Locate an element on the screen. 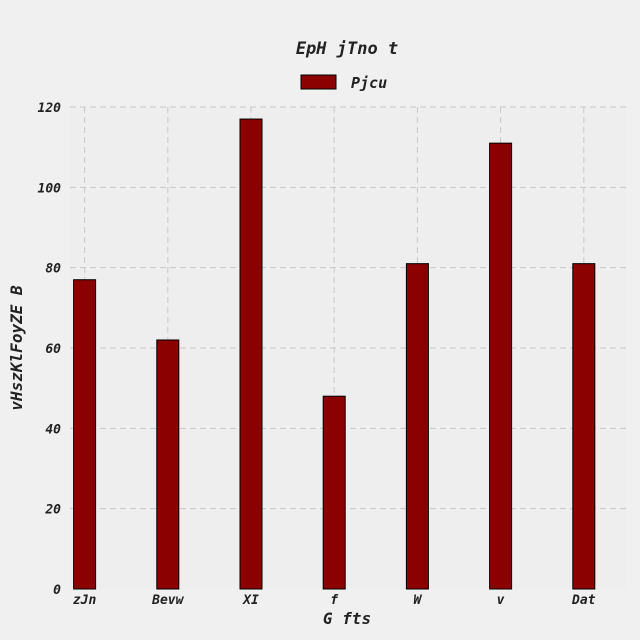 This screenshot has width=640, height=640. y-tick-label: 120 is located at coordinates (50, 108).